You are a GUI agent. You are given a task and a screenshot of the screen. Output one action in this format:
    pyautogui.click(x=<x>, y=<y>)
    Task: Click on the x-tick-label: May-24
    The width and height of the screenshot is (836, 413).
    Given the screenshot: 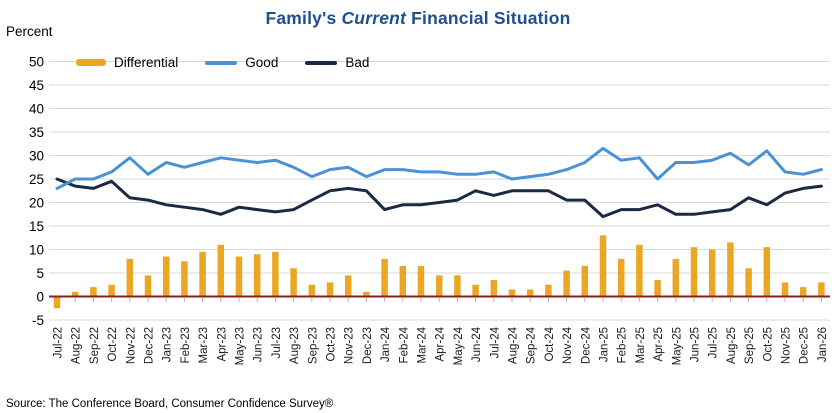 What is the action you would take?
    pyautogui.click(x=459, y=345)
    